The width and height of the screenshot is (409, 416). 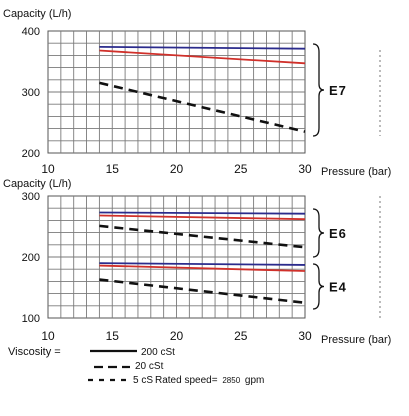 What do you see at coordinates (186, 380) in the screenshot?
I see `rated-speed-label: Rated speed=` at bounding box center [186, 380].